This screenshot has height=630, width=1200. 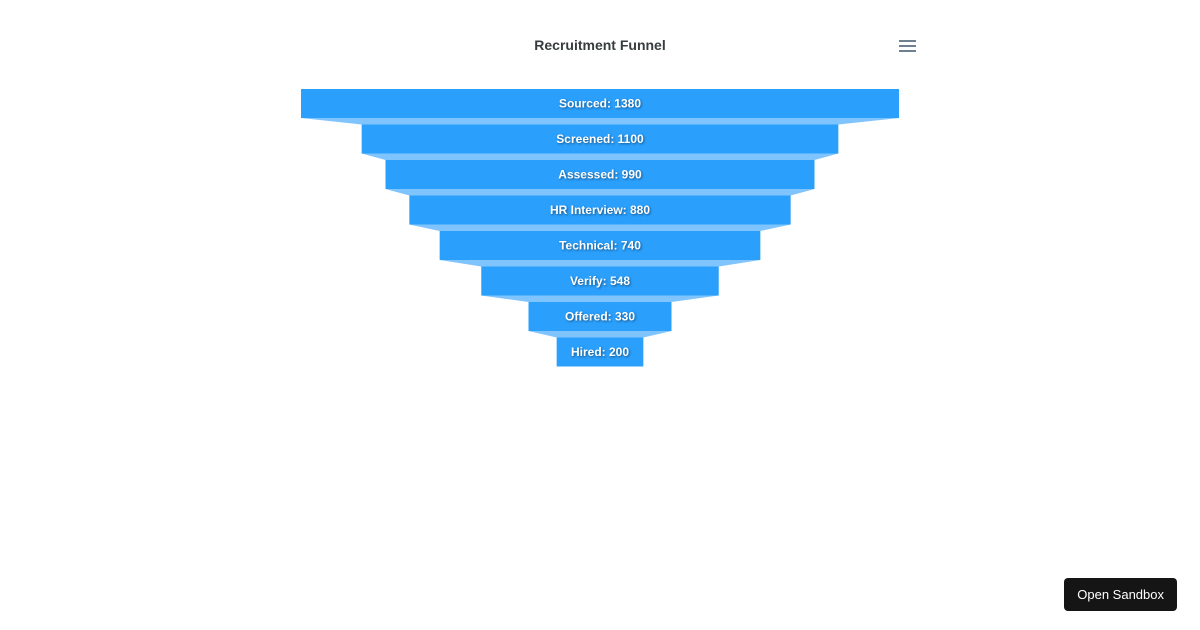 I want to click on open-sandbox-button: Open Sandbox, so click(x=1120, y=594).